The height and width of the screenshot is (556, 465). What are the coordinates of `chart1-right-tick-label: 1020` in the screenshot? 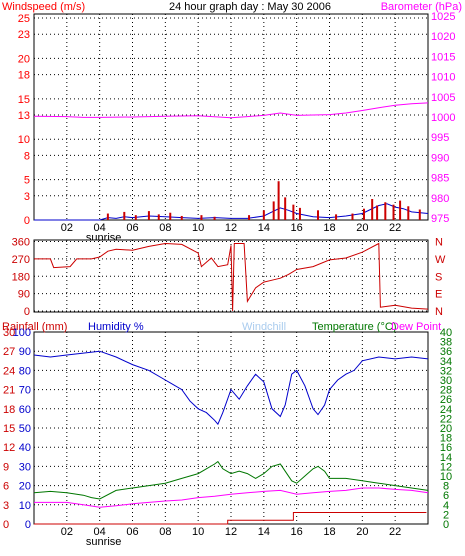 It's located at (443, 37).